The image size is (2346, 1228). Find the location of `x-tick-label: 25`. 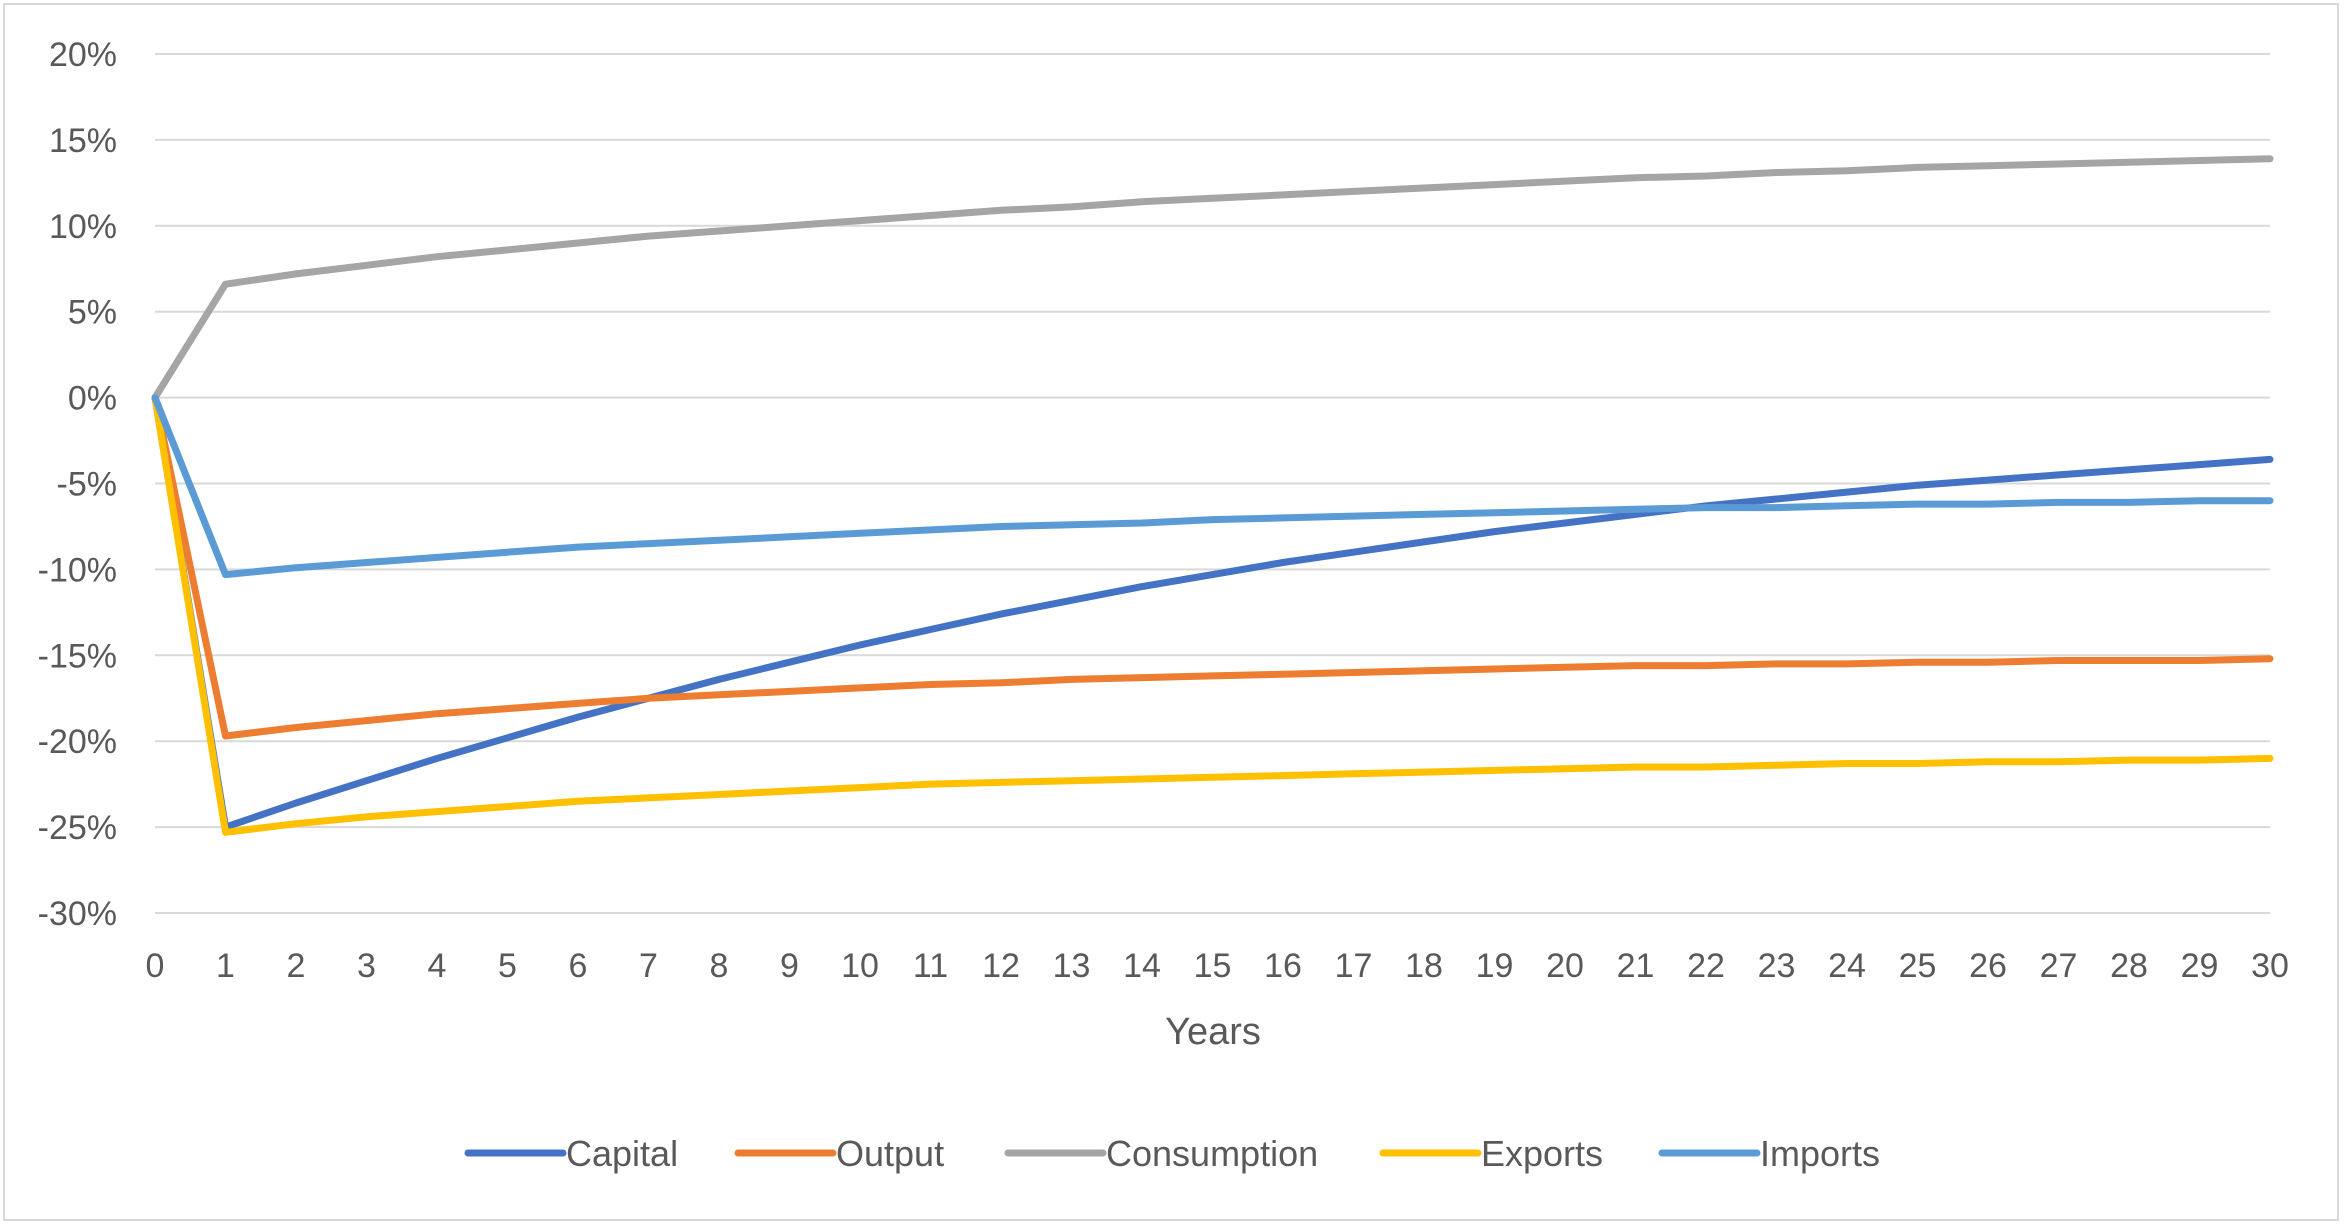

x-tick-label: 25 is located at coordinates (1918, 966).